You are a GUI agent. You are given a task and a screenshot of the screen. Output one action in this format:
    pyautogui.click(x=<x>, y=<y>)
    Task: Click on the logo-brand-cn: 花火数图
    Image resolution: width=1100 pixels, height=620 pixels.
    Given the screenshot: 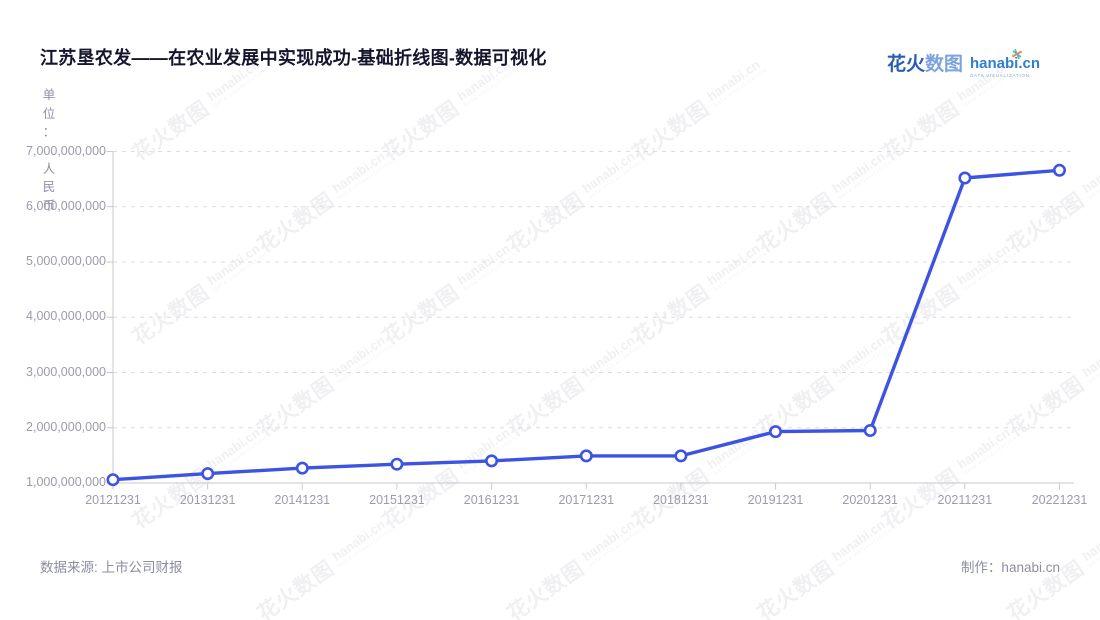 What is the action you would take?
    pyautogui.click(x=925, y=65)
    